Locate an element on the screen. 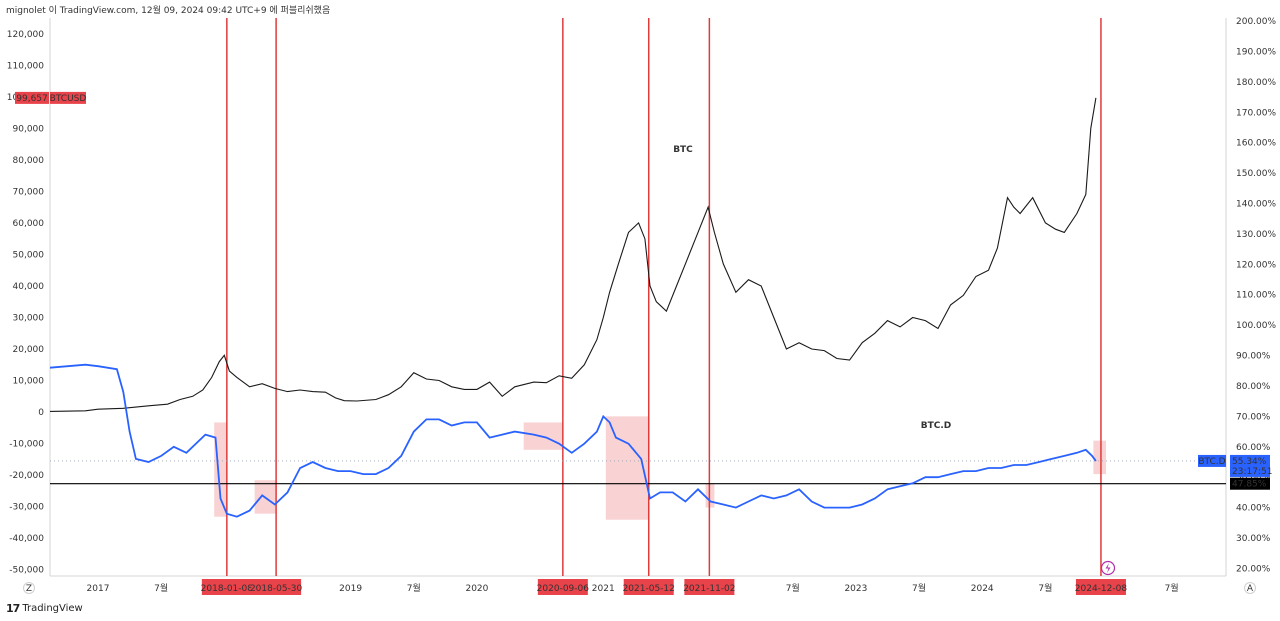 The height and width of the screenshot is (621, 1280). date-label-3: 2021-05-12 is located at coordinates (649, 589).